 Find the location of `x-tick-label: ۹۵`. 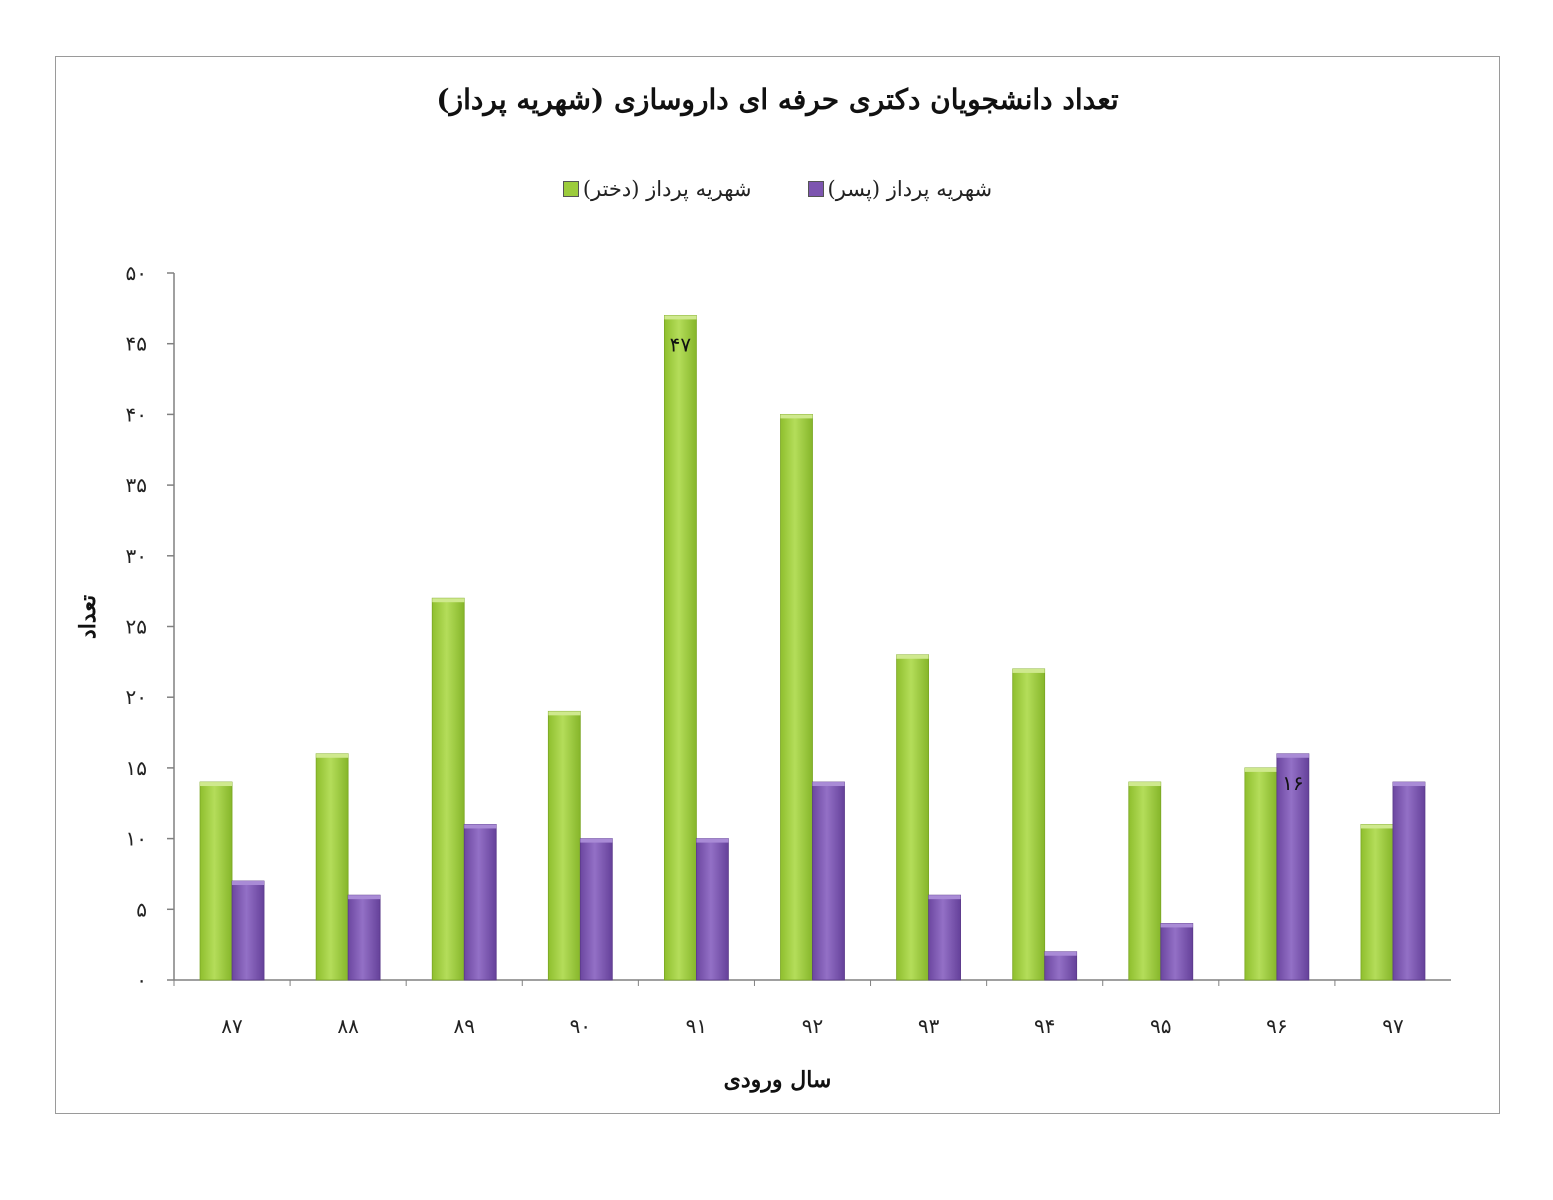

x-tick-label: ۹۵ is located at coordinates (1160, 1026).